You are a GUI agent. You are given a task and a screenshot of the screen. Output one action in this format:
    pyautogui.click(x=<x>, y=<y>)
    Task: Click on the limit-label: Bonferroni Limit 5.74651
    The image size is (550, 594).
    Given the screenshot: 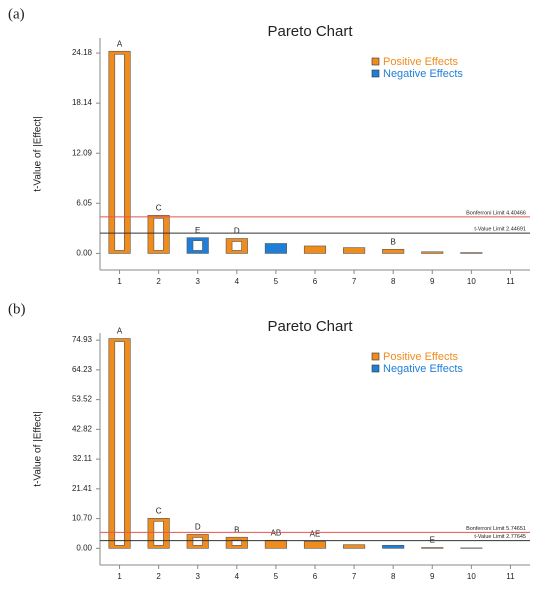 What is the action you would take?
    pyautogui.click(x=496, y=529)
    